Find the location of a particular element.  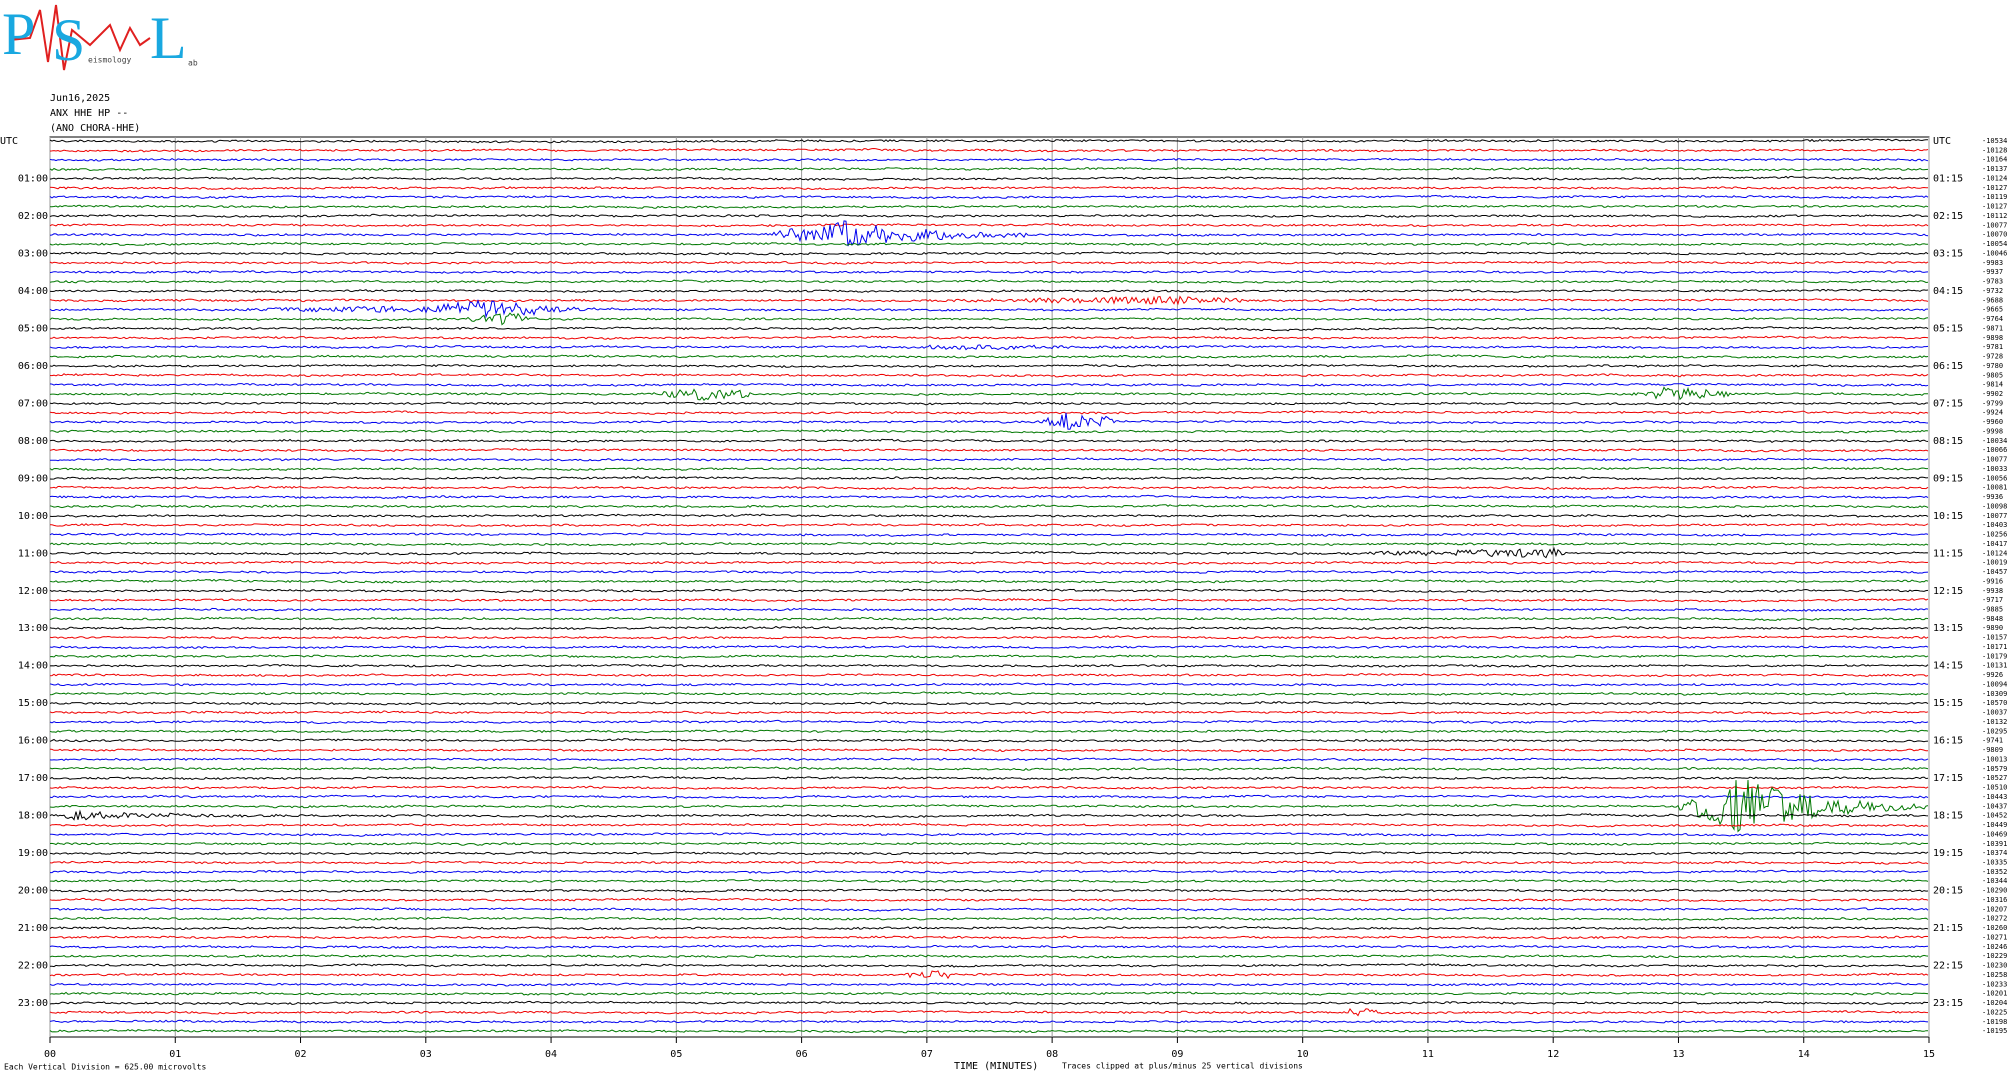

left-time-label: 08:00 is located at coordinates (33, 441).